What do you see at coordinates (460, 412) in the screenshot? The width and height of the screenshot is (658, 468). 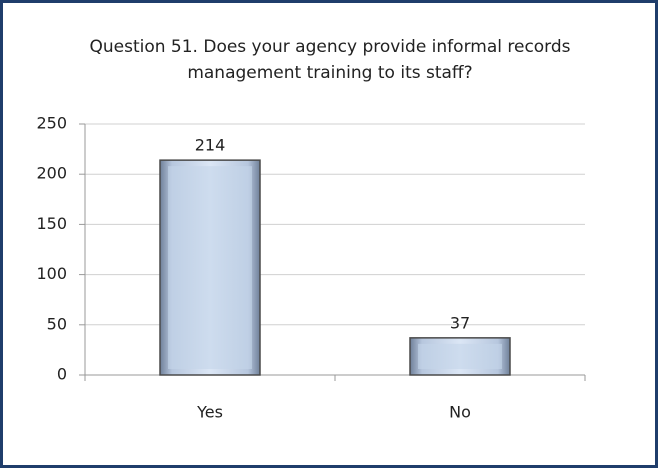 I see `x-tick-label: No` at bounding box center [460, 412].